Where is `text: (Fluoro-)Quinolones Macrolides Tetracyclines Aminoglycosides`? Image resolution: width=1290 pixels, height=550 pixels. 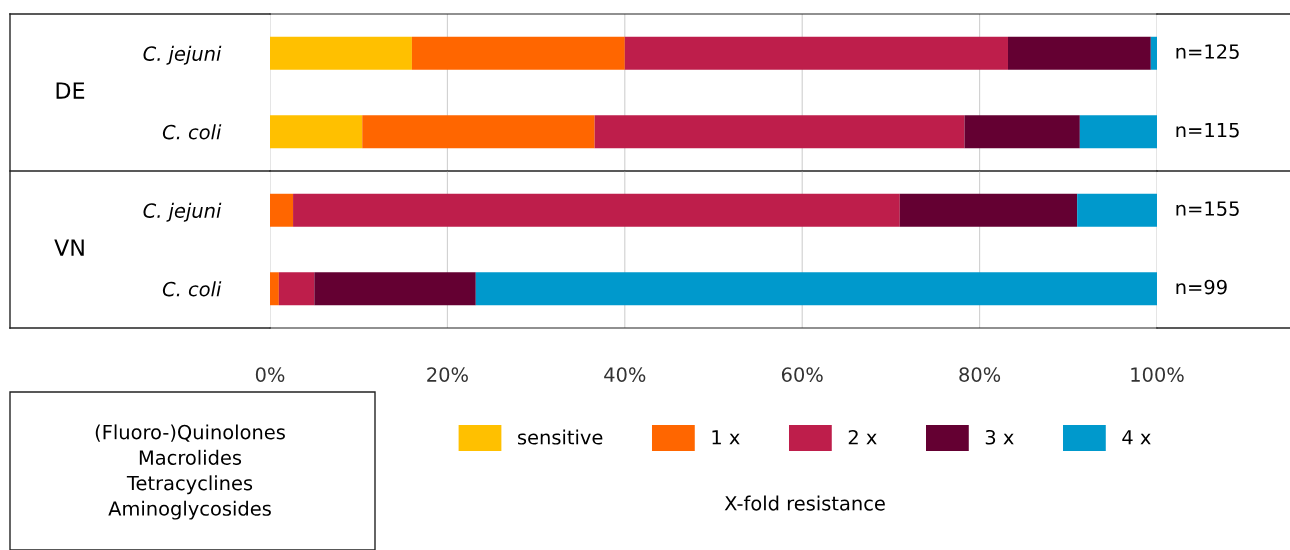
text: (Fluoro-)Quinolones Macrolides Tetracyclines Aminoglycosides is located at coordinates (190, 472).